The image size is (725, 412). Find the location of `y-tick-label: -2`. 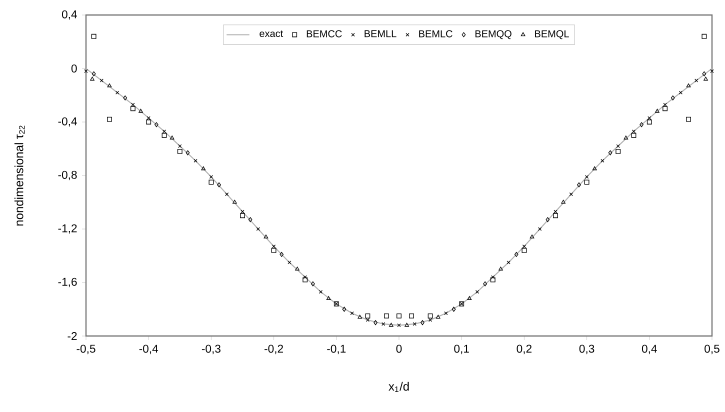

y-tick-label: -2 is located at coordinates (72, 336).